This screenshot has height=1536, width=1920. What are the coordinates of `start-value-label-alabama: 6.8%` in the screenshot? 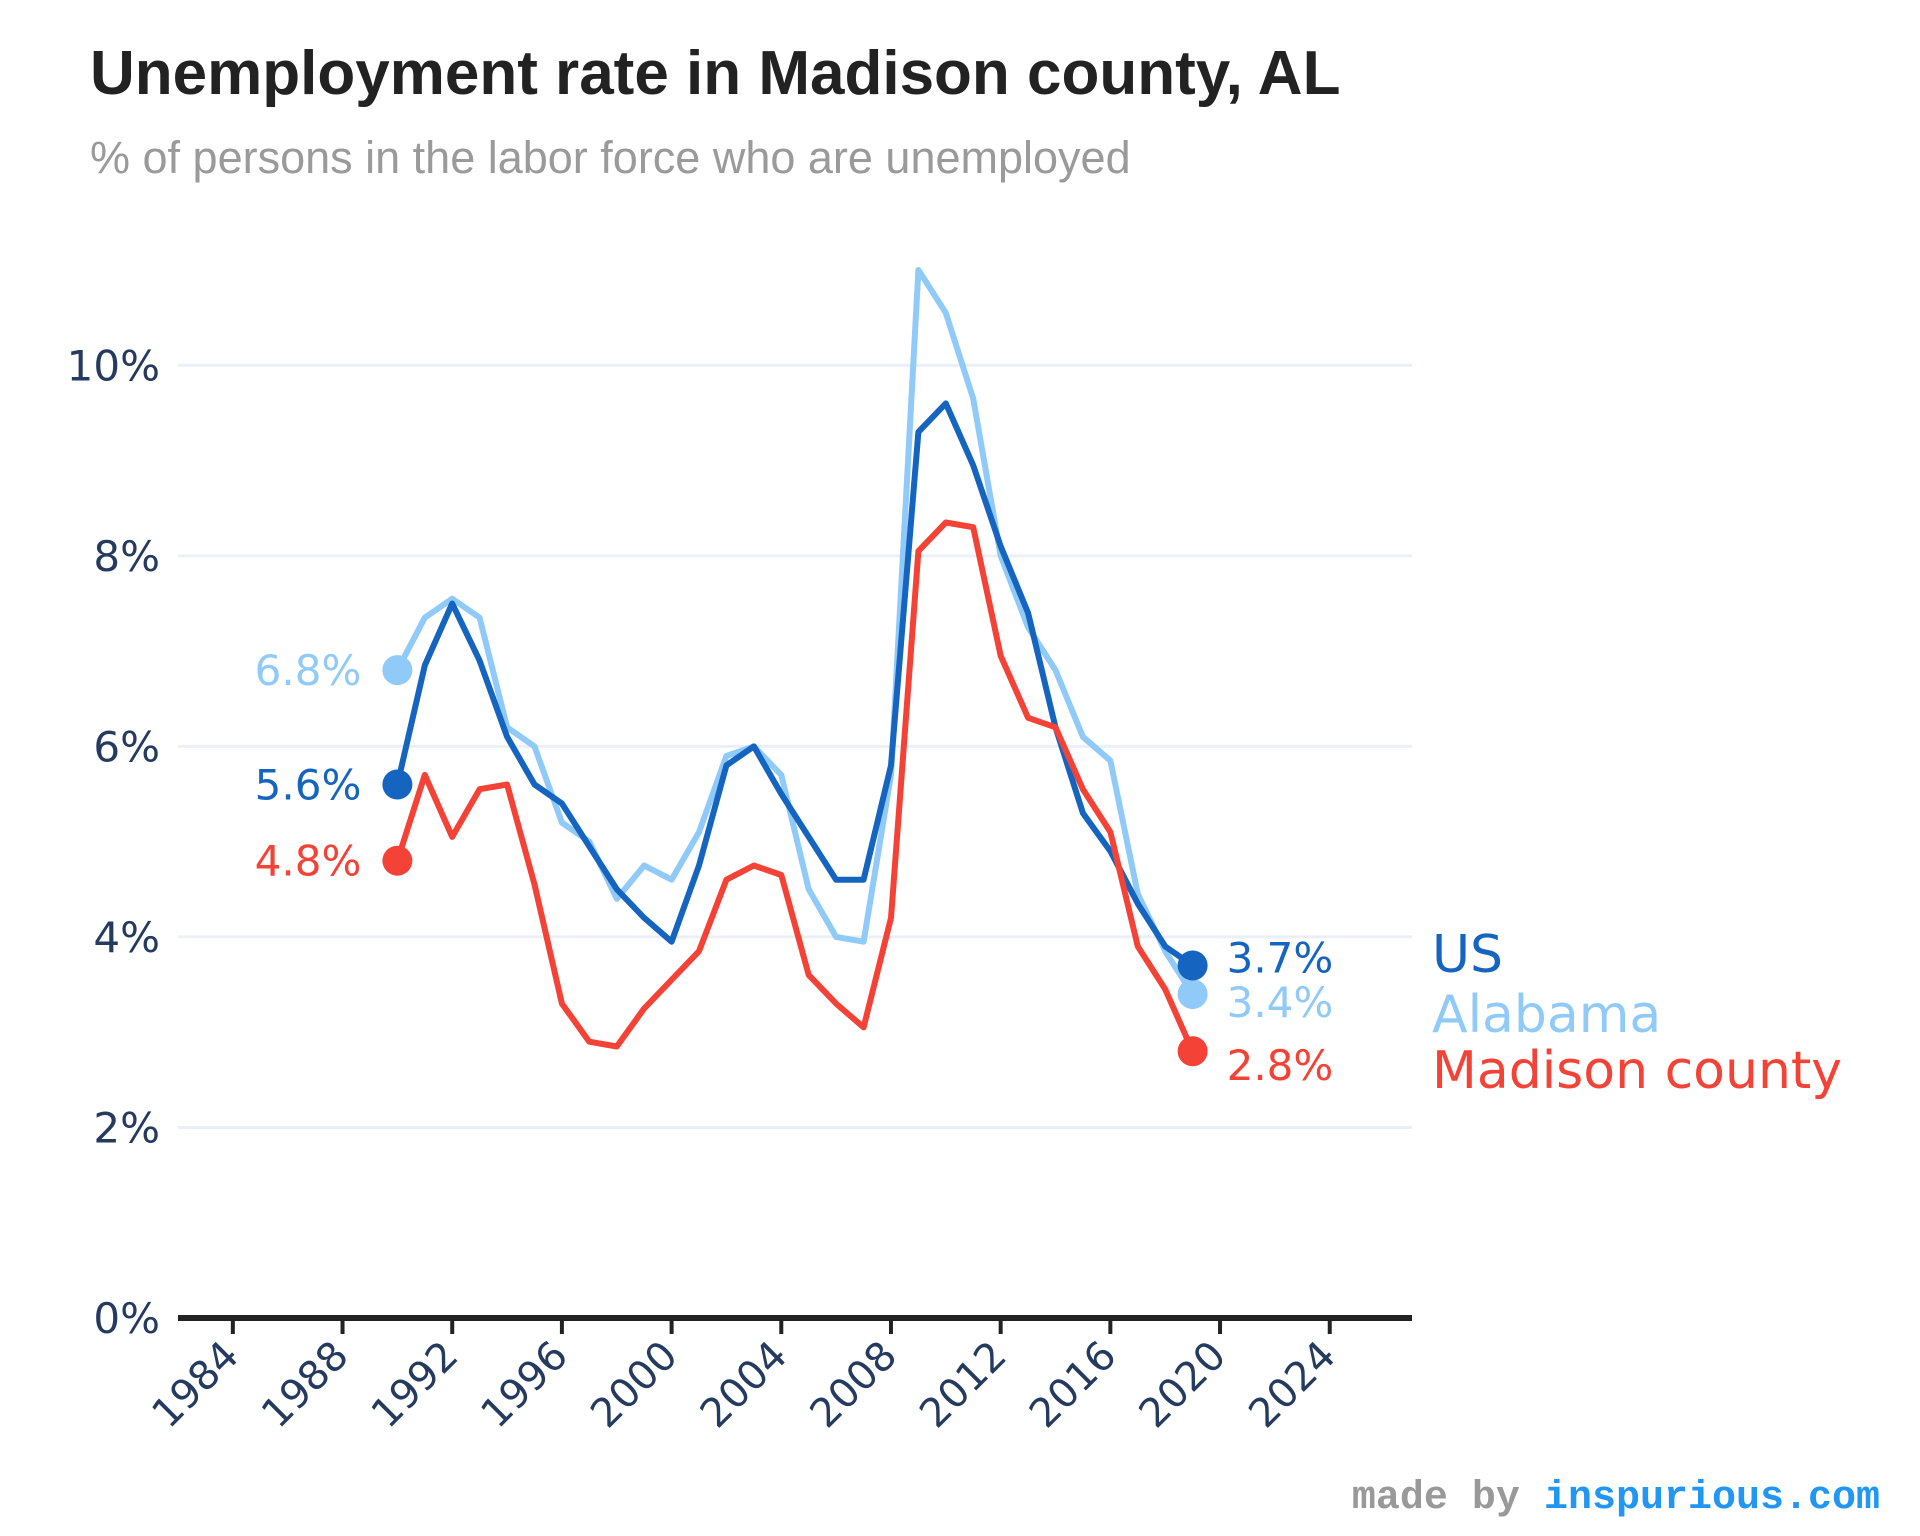 It's located at (308, 670).